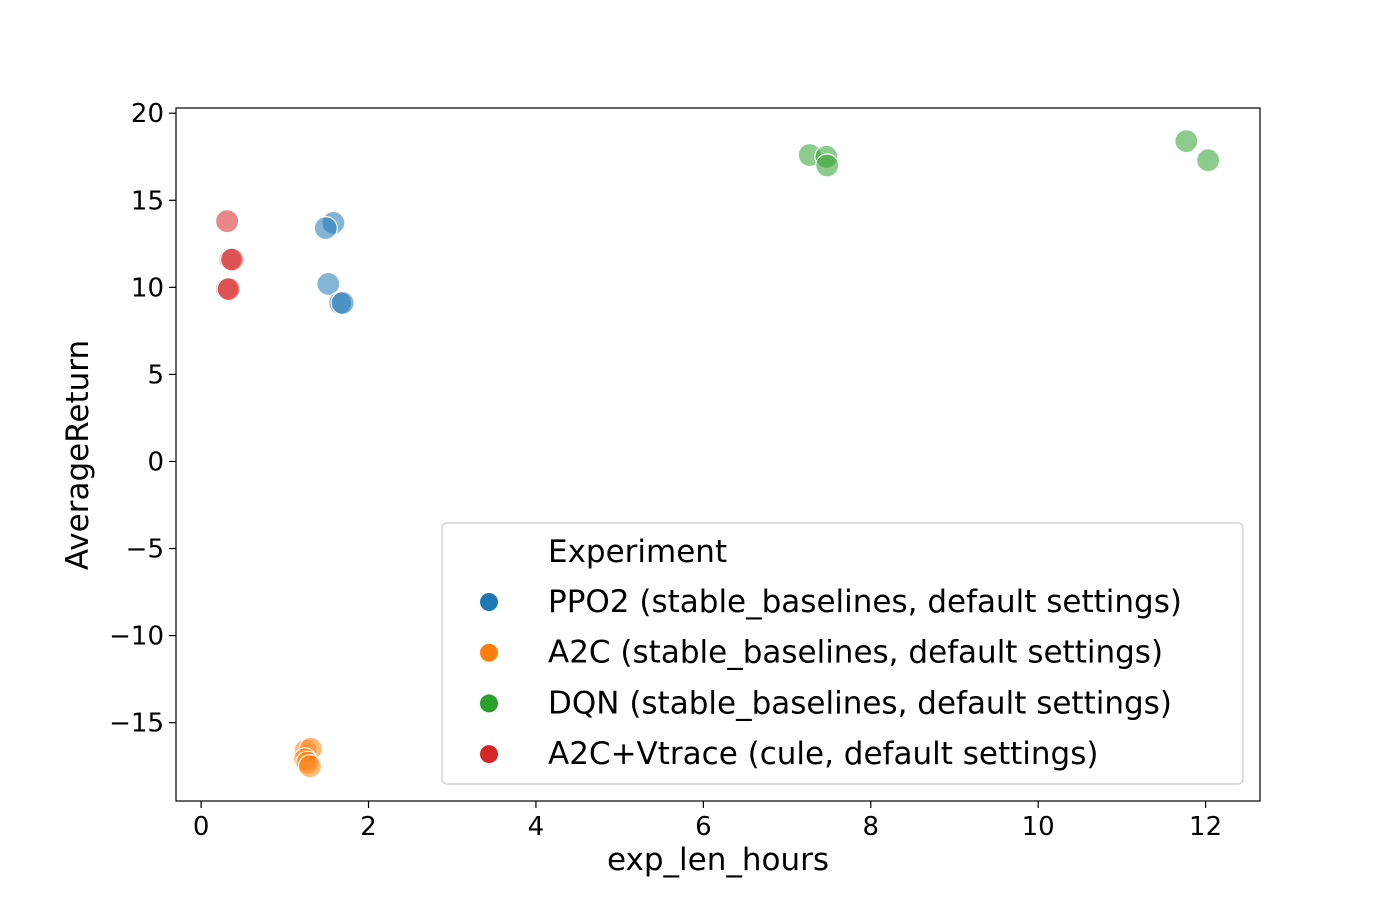  I want to click on y-tick-label-7: −15, so click(136, 724).